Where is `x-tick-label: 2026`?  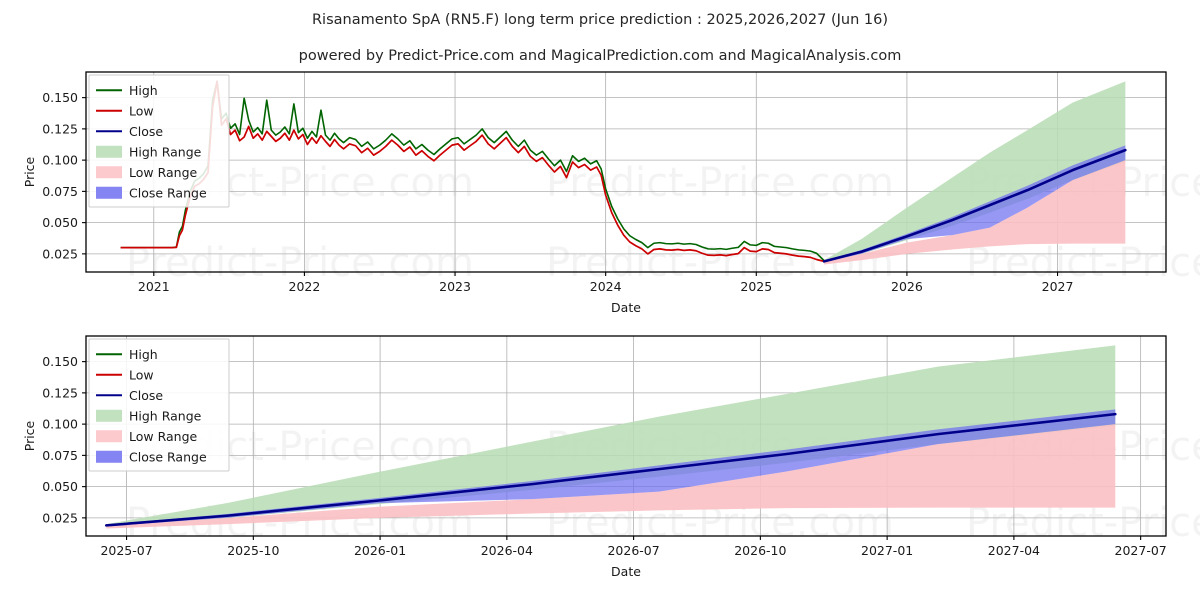 x-tick-label: 2026 is located at coordinates (907, 286).